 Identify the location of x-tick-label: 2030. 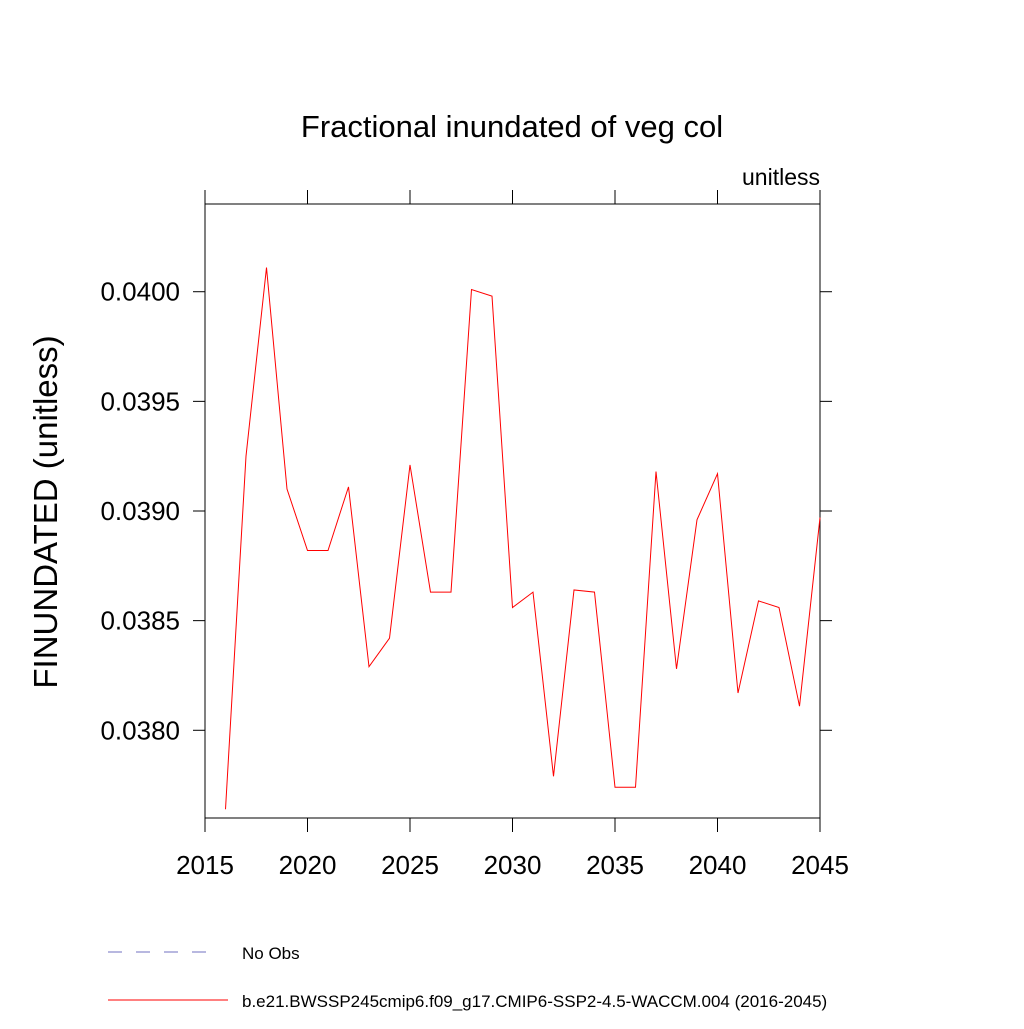
(513, 865).